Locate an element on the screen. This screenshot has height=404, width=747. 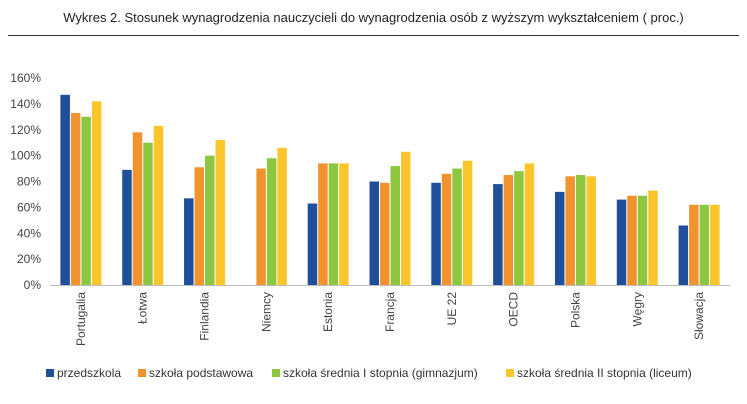
category-label: Słowacja is located at coordinates (699, 316).